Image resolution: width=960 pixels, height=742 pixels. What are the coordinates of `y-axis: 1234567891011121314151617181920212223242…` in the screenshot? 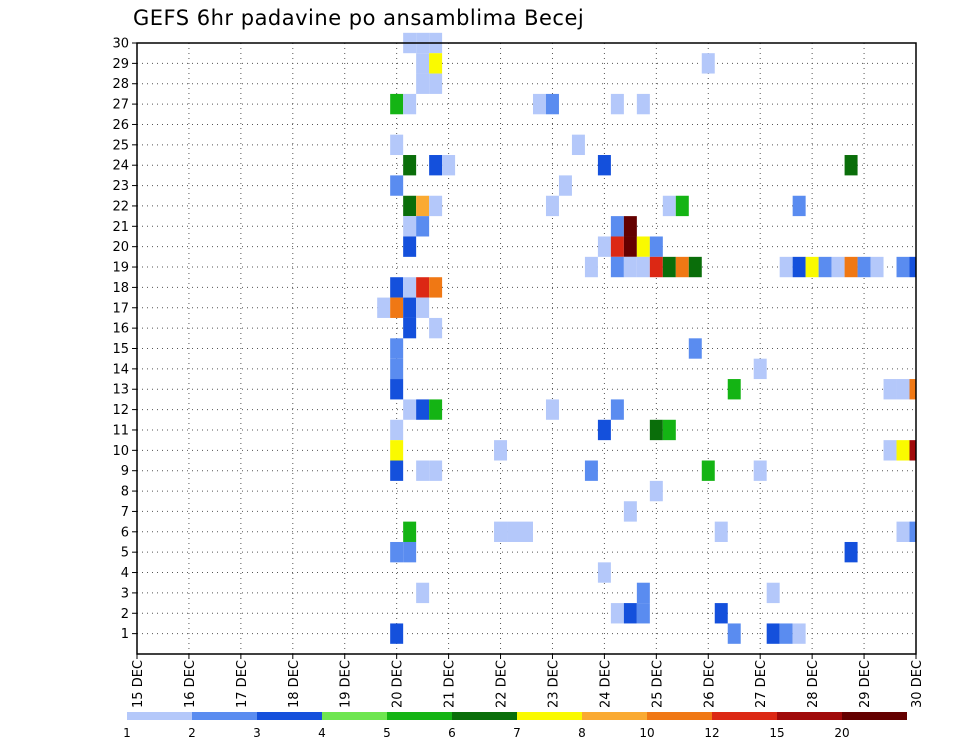 It's located at (124, 339).